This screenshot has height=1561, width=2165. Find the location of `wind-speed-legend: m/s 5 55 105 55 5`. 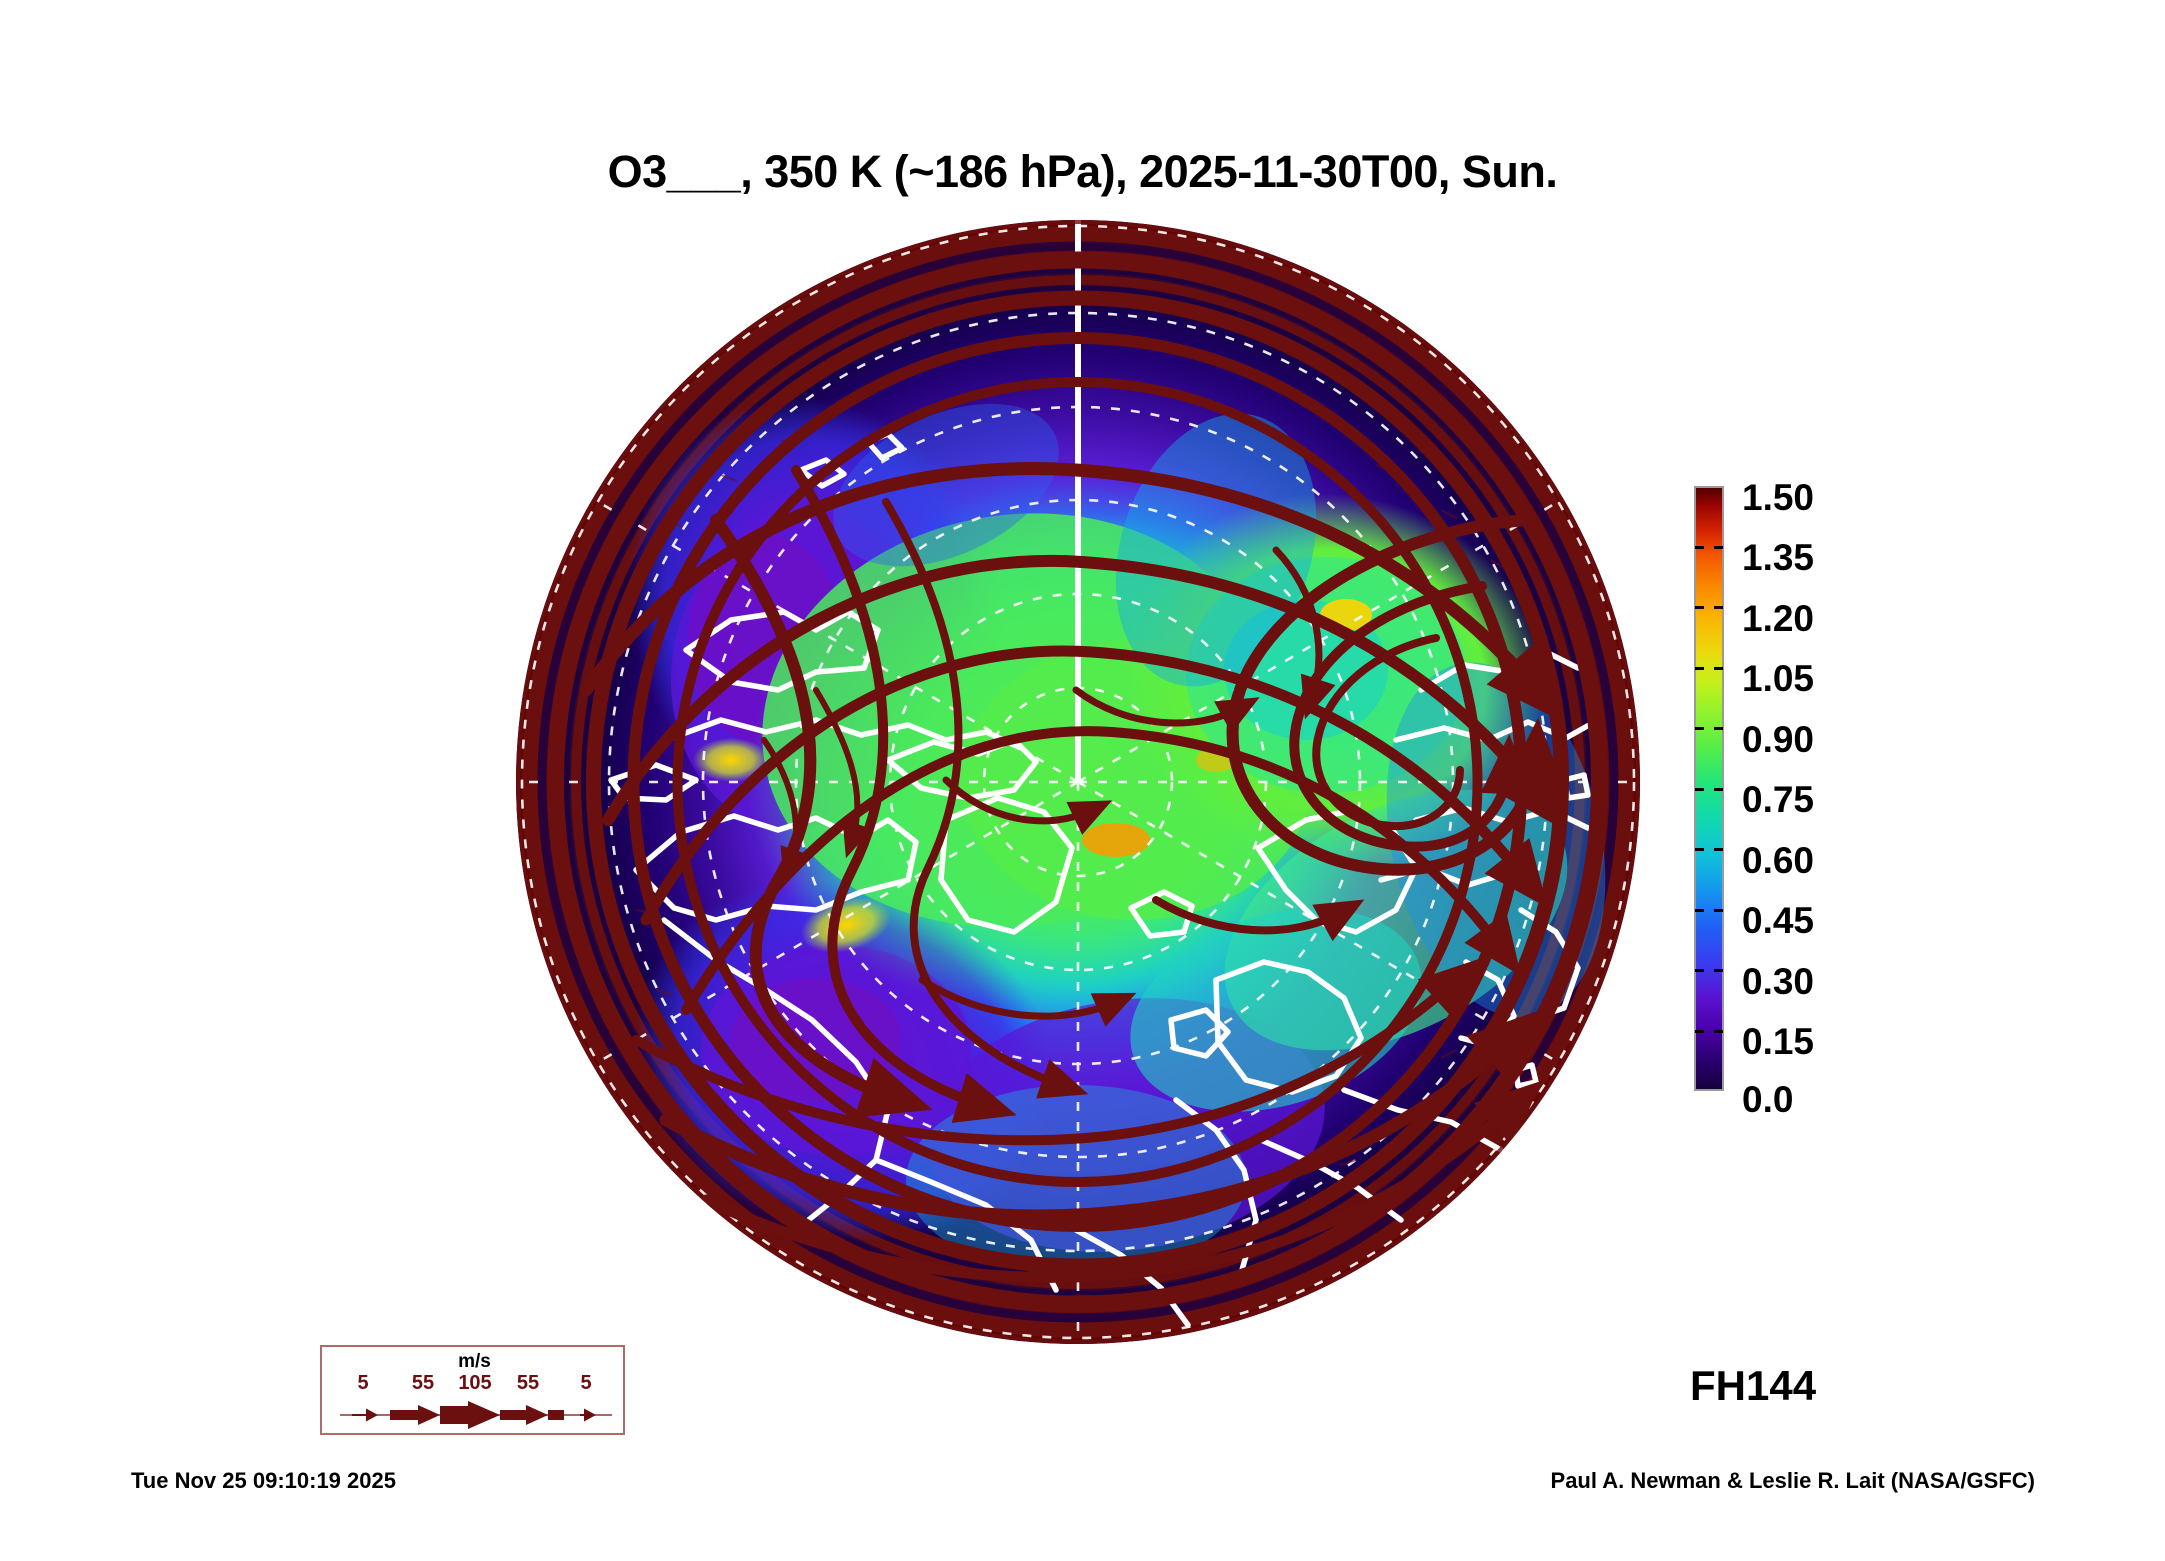

wind-speed-legend: m/s 5 55 105 55 5 is located at coordinates (472, 1390).